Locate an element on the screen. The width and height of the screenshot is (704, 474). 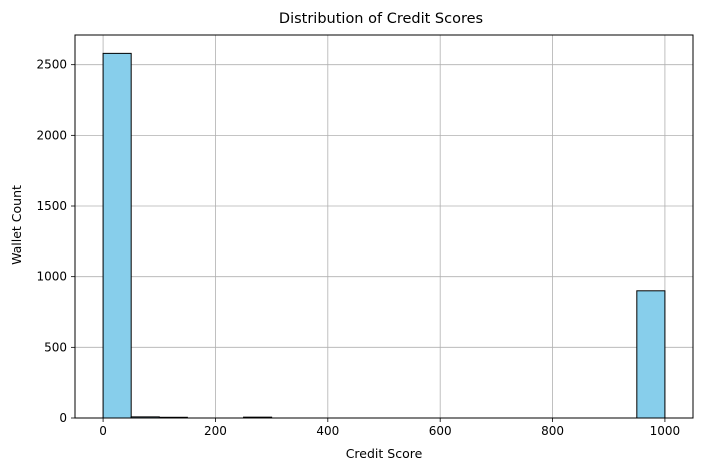
y-axis-ticks: 0 500 1000 1500 2000 2500 is located at coordinates (55, 241).